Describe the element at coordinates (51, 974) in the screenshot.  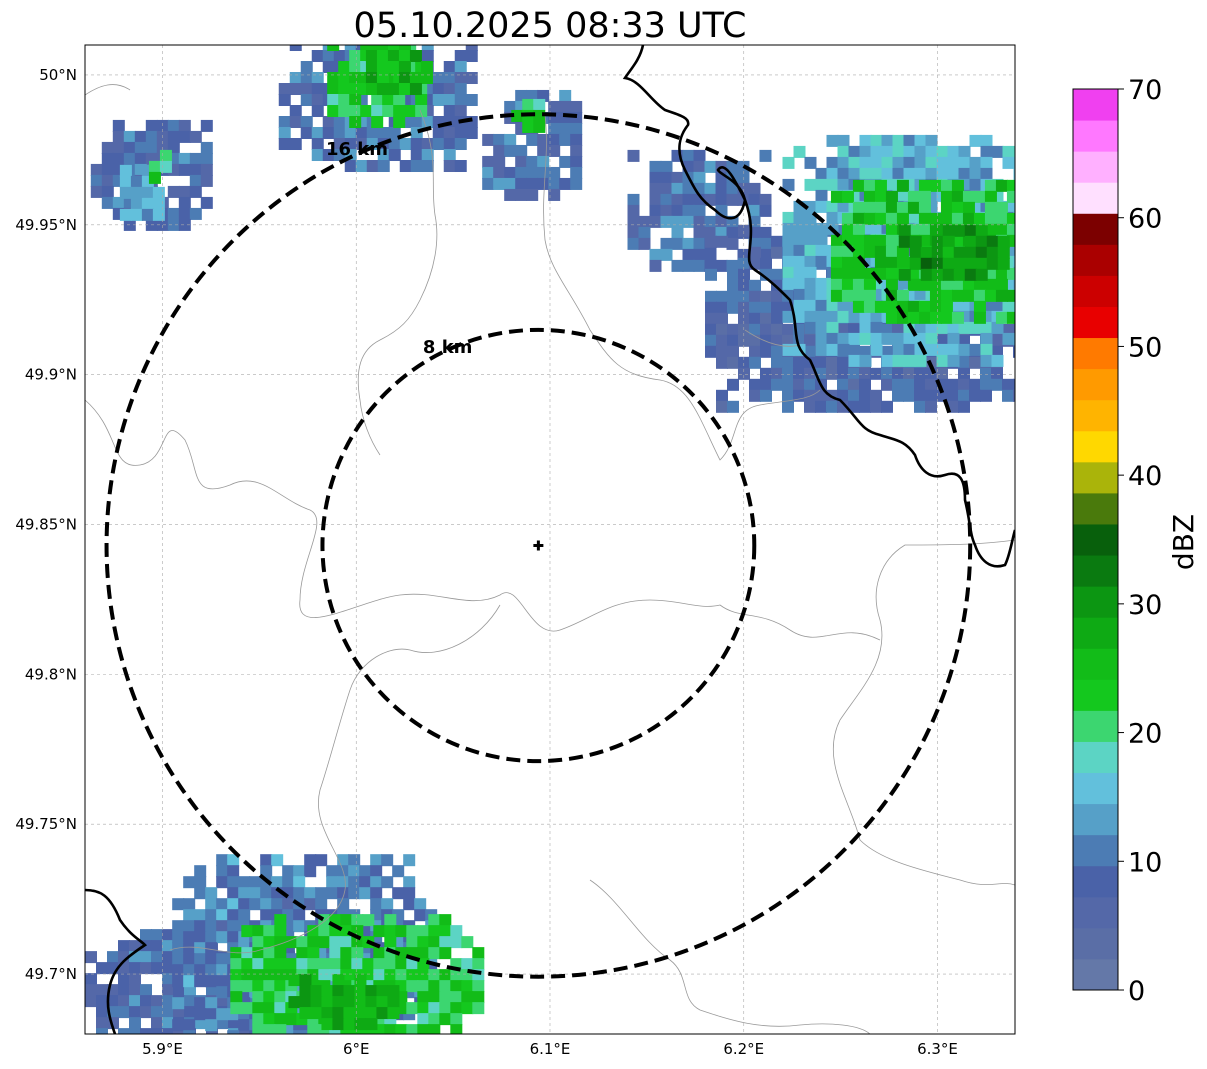
I see `latitude-tick-label: 49.7°N` at that location.